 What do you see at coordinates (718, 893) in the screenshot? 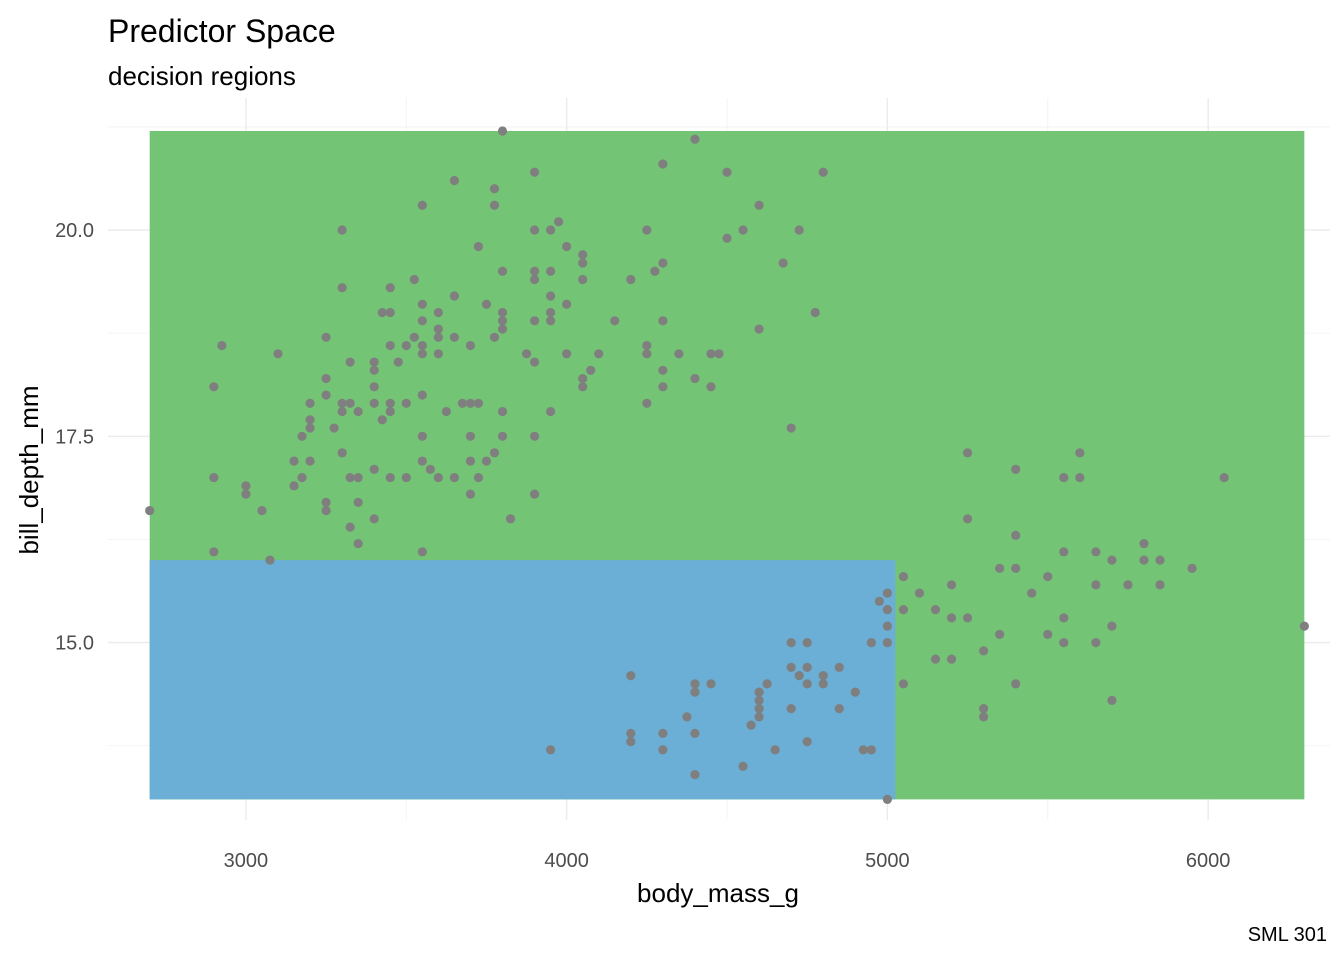
I see `x-axis-title: body_mass_g` at bounding box center [718, 893].